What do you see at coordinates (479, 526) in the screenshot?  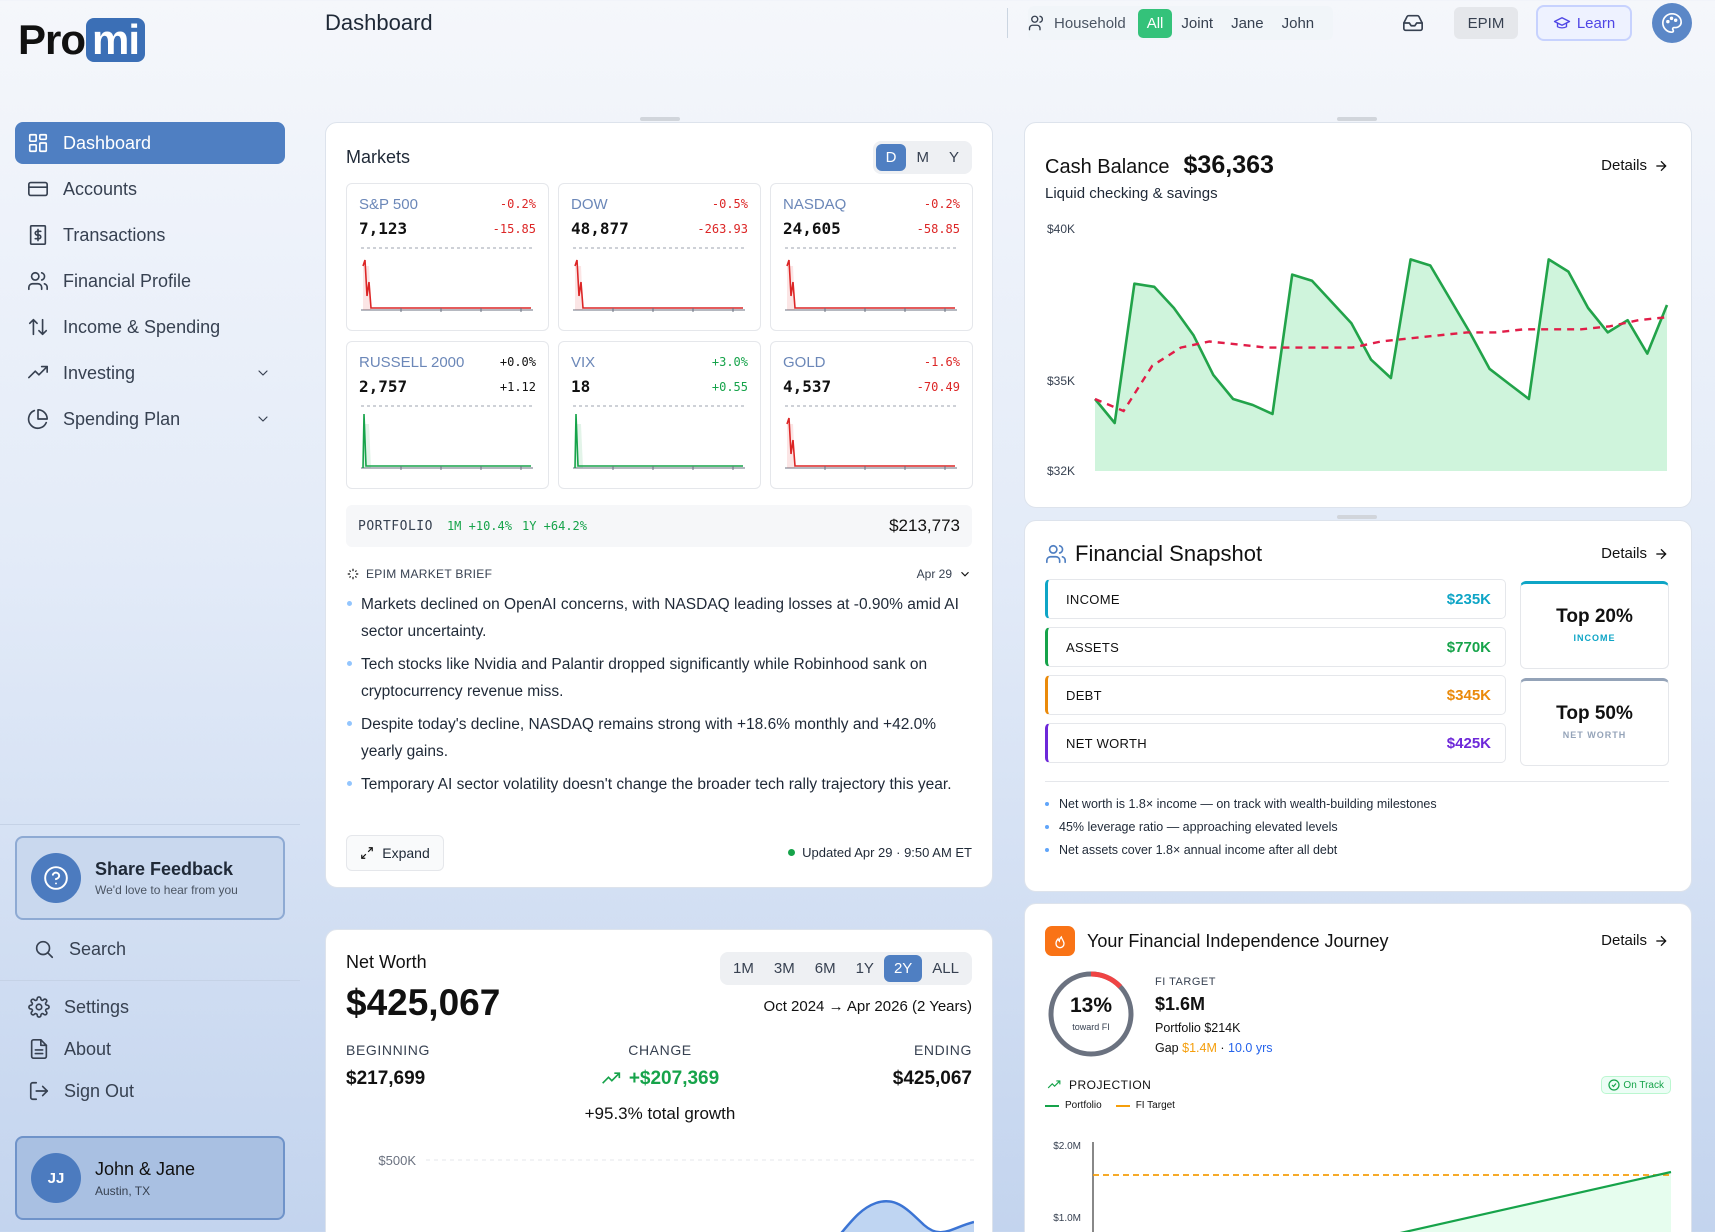 I see `portfolio-1m: 1M +10.4%` at bounding box center [479, 526].